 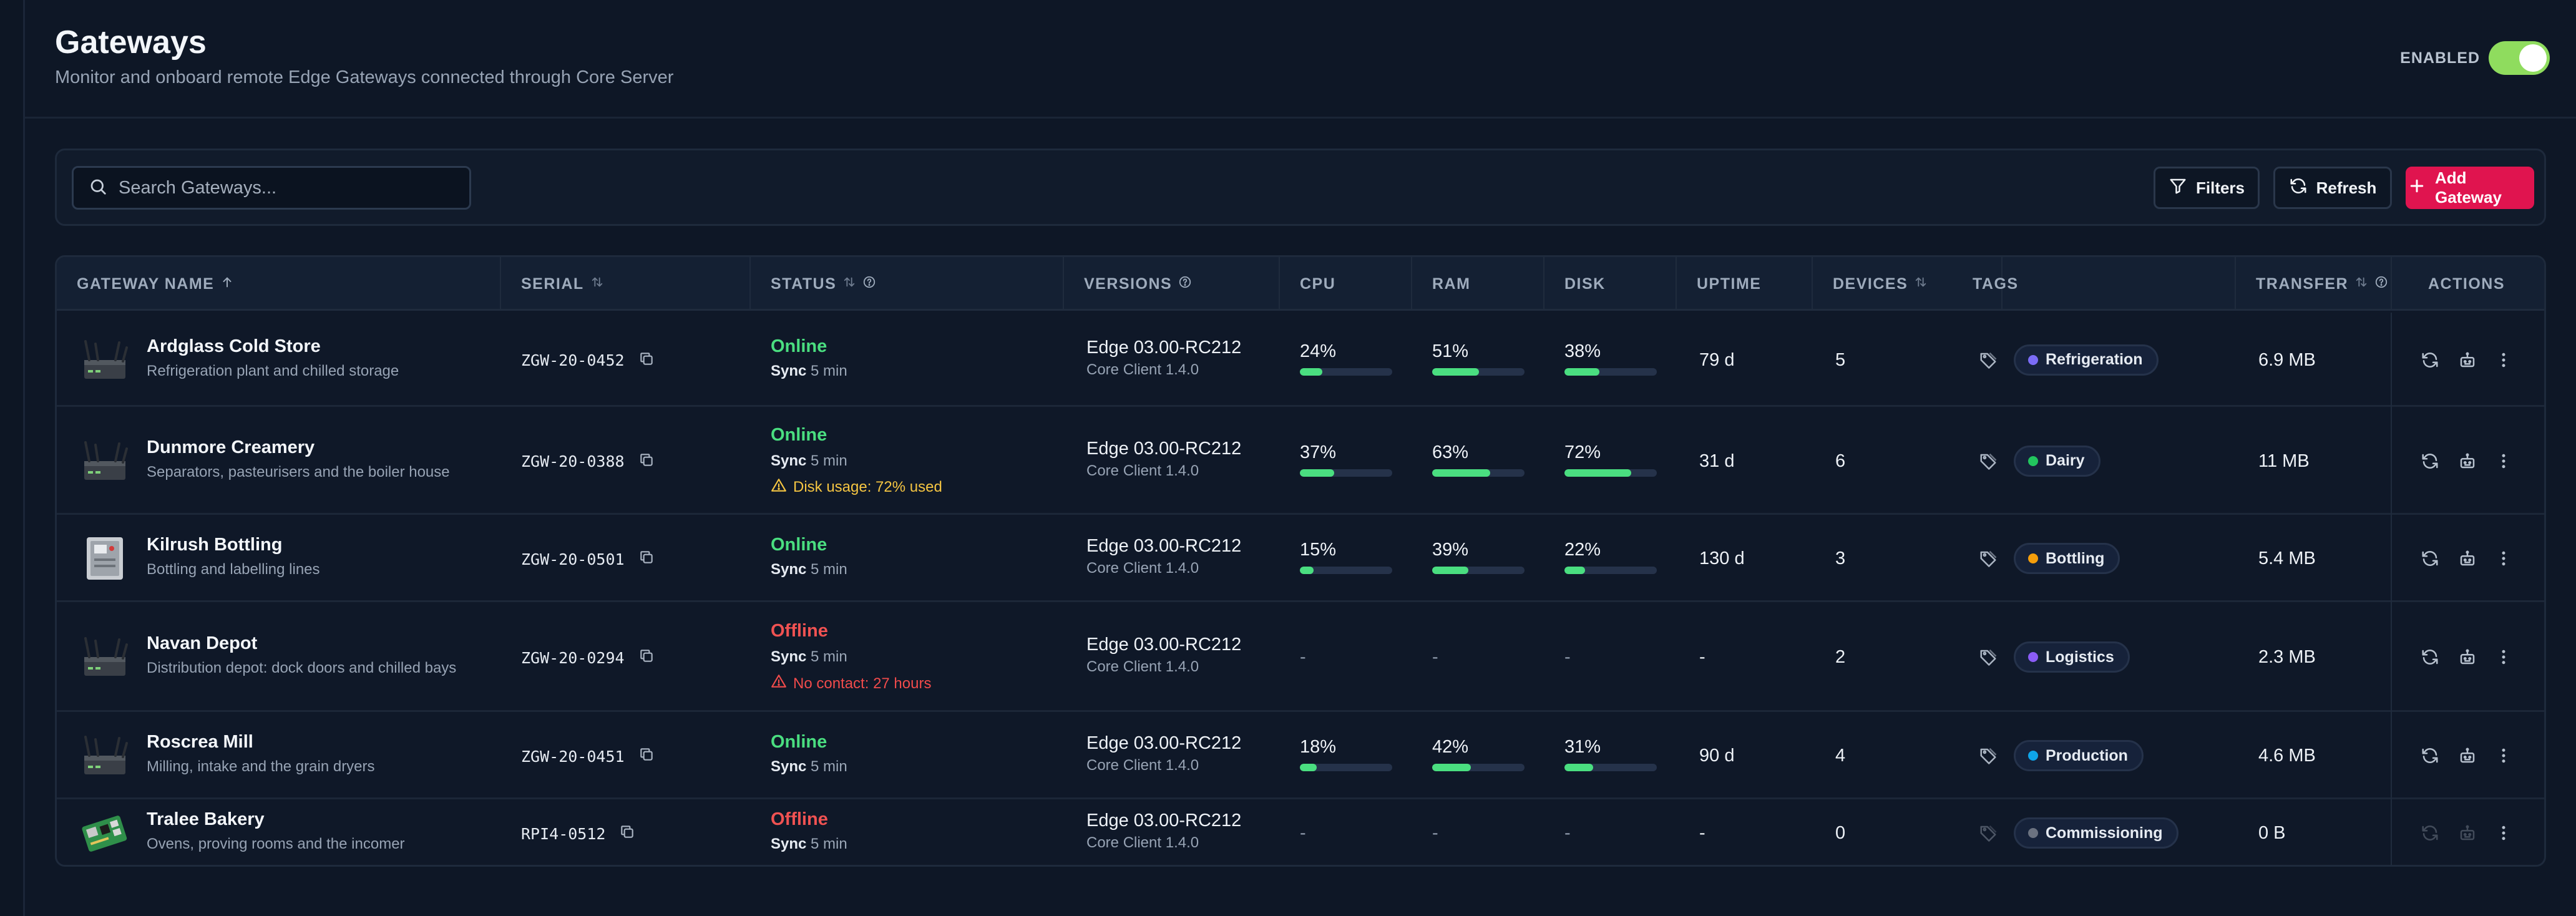 What do you see at coordinates (573, 658) in the screenshot?
I see `serial-number: ZGW-20-0294` at bounding box center [573, 658].